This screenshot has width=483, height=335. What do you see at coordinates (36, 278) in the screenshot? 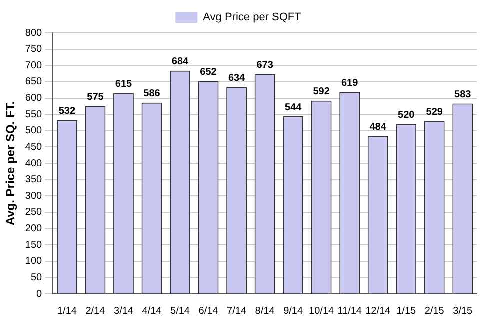
I see `y-tick-label: 50` at bounding box center [36, 278].